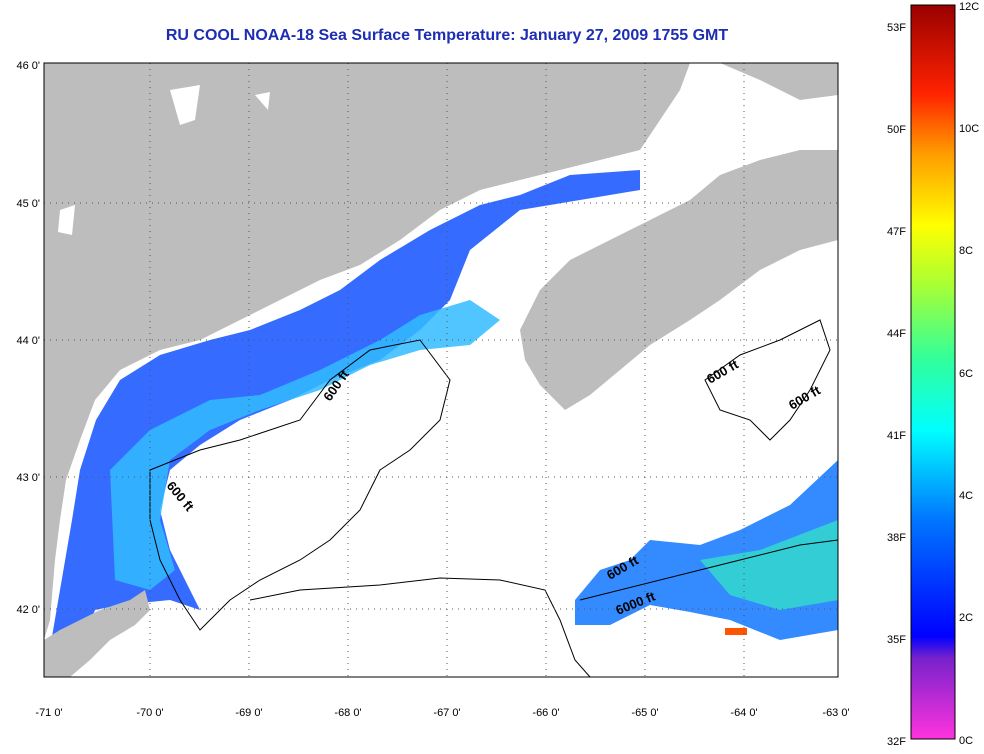  I want to click on colorbar-f-label: 50F, so click(896, 130).